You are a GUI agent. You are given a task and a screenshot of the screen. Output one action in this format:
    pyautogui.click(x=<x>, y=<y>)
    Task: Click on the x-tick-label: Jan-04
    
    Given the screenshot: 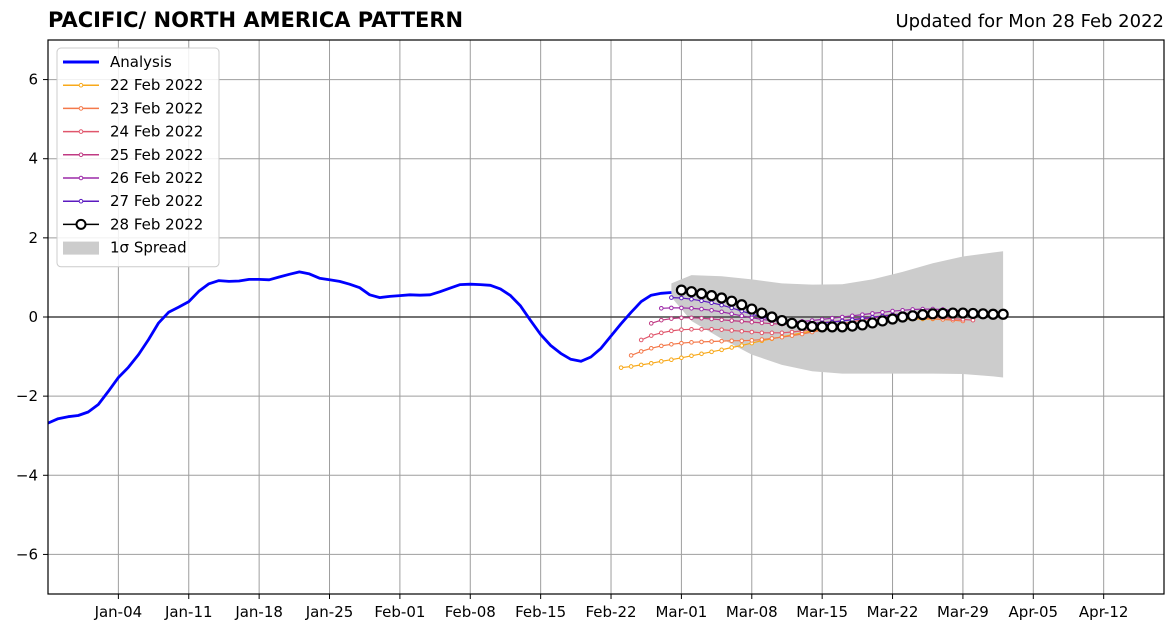 What is the action you would take?
    pyautogui.click(x=118, y=612)
    